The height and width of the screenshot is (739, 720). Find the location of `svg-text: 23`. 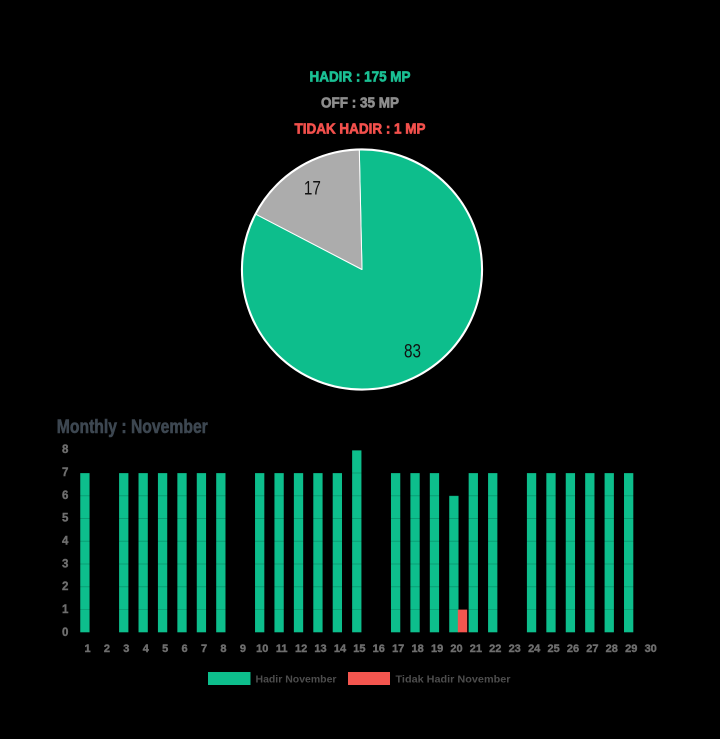

svg-text: 23 is located at coordinates (515, 649).